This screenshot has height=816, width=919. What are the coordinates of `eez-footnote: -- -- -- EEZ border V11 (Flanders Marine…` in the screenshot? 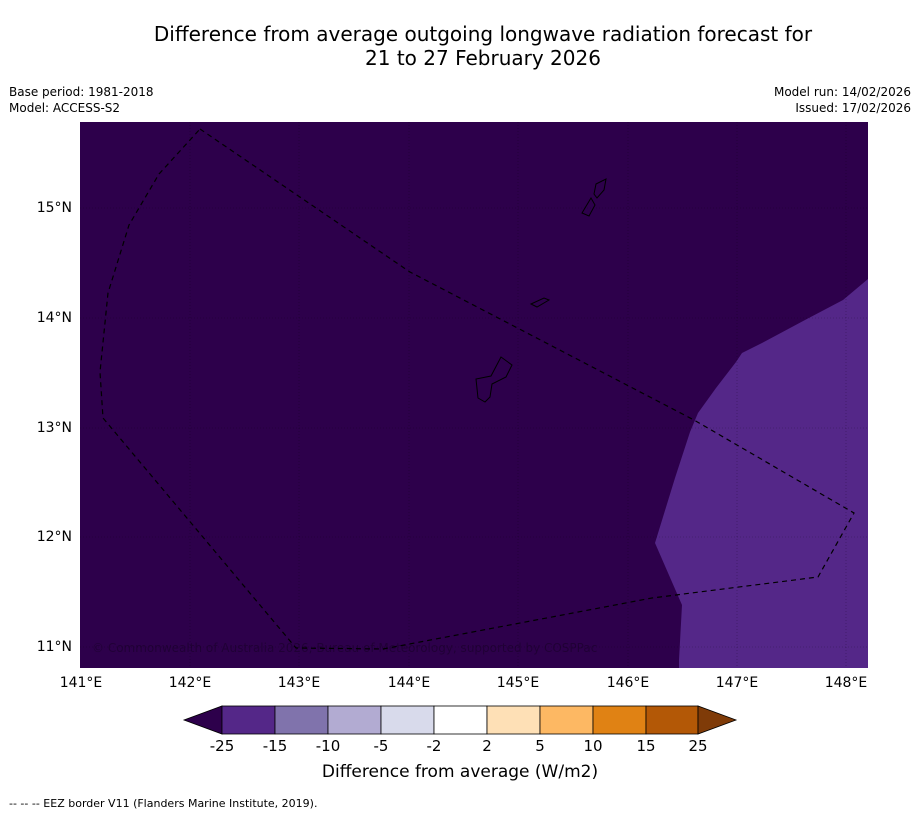 It's located at (163, 803).